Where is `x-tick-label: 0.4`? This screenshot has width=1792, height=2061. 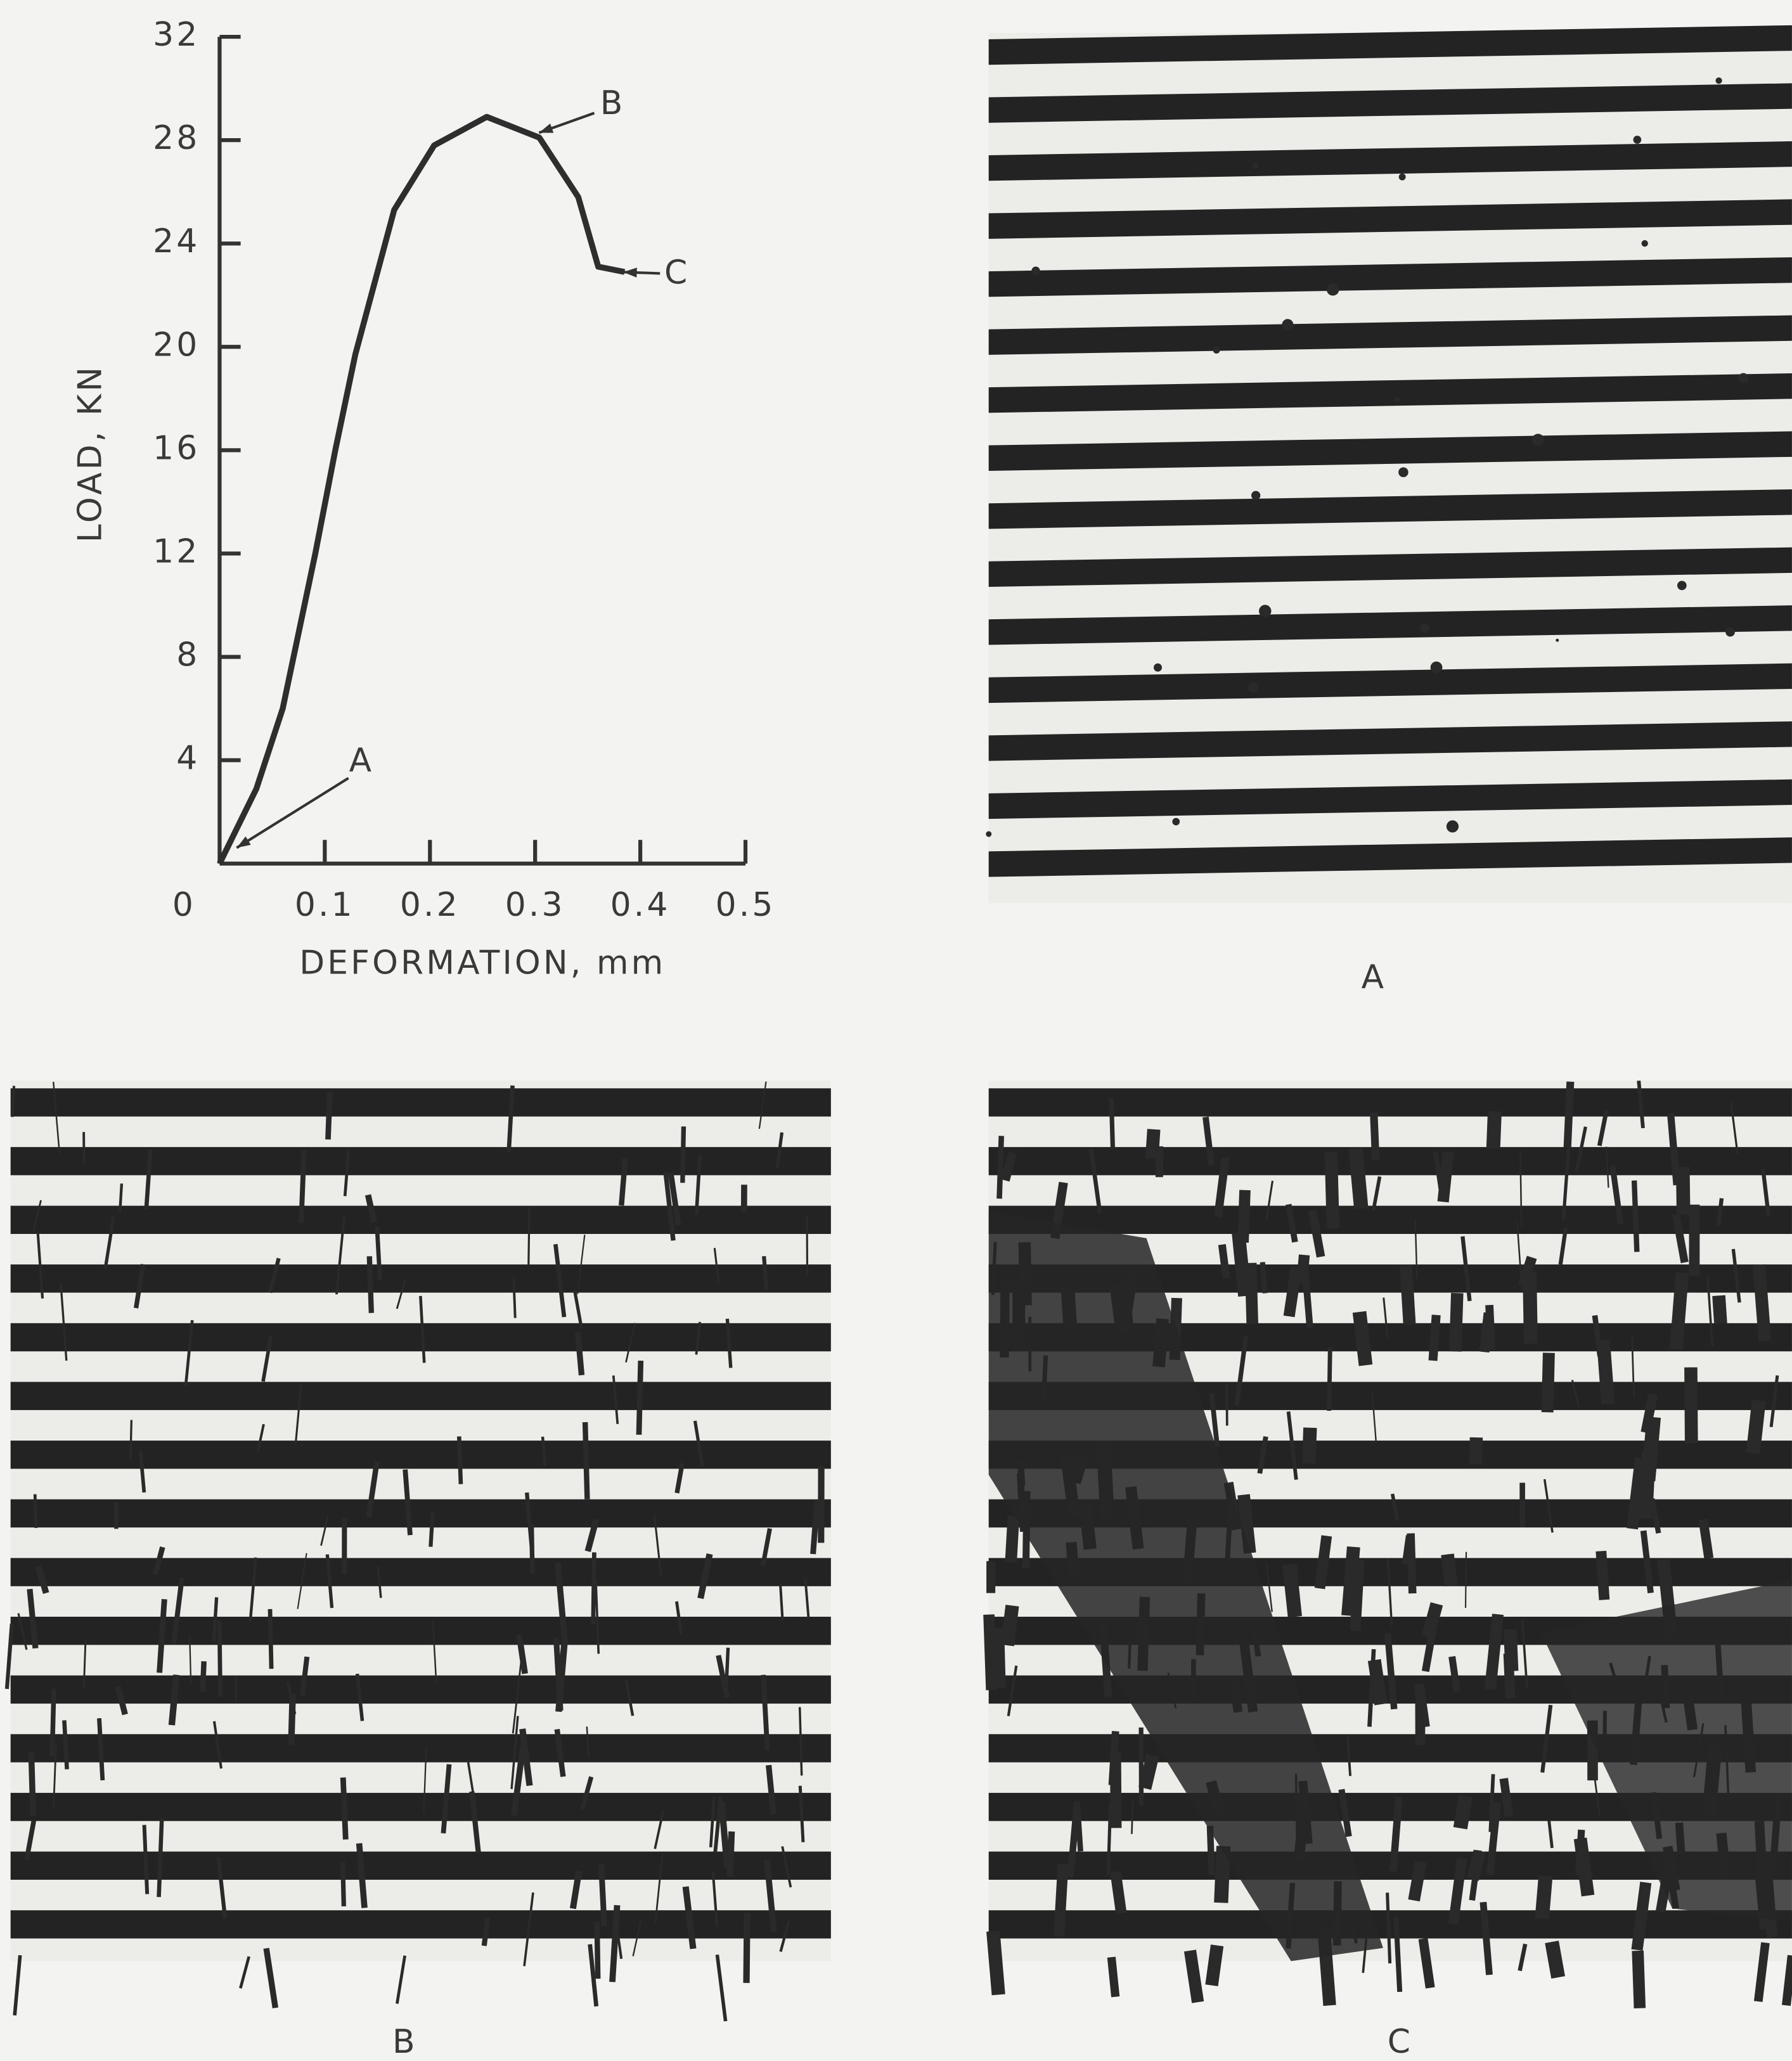 x-tick-label: 0.4 is located at coordinates (640, 905).